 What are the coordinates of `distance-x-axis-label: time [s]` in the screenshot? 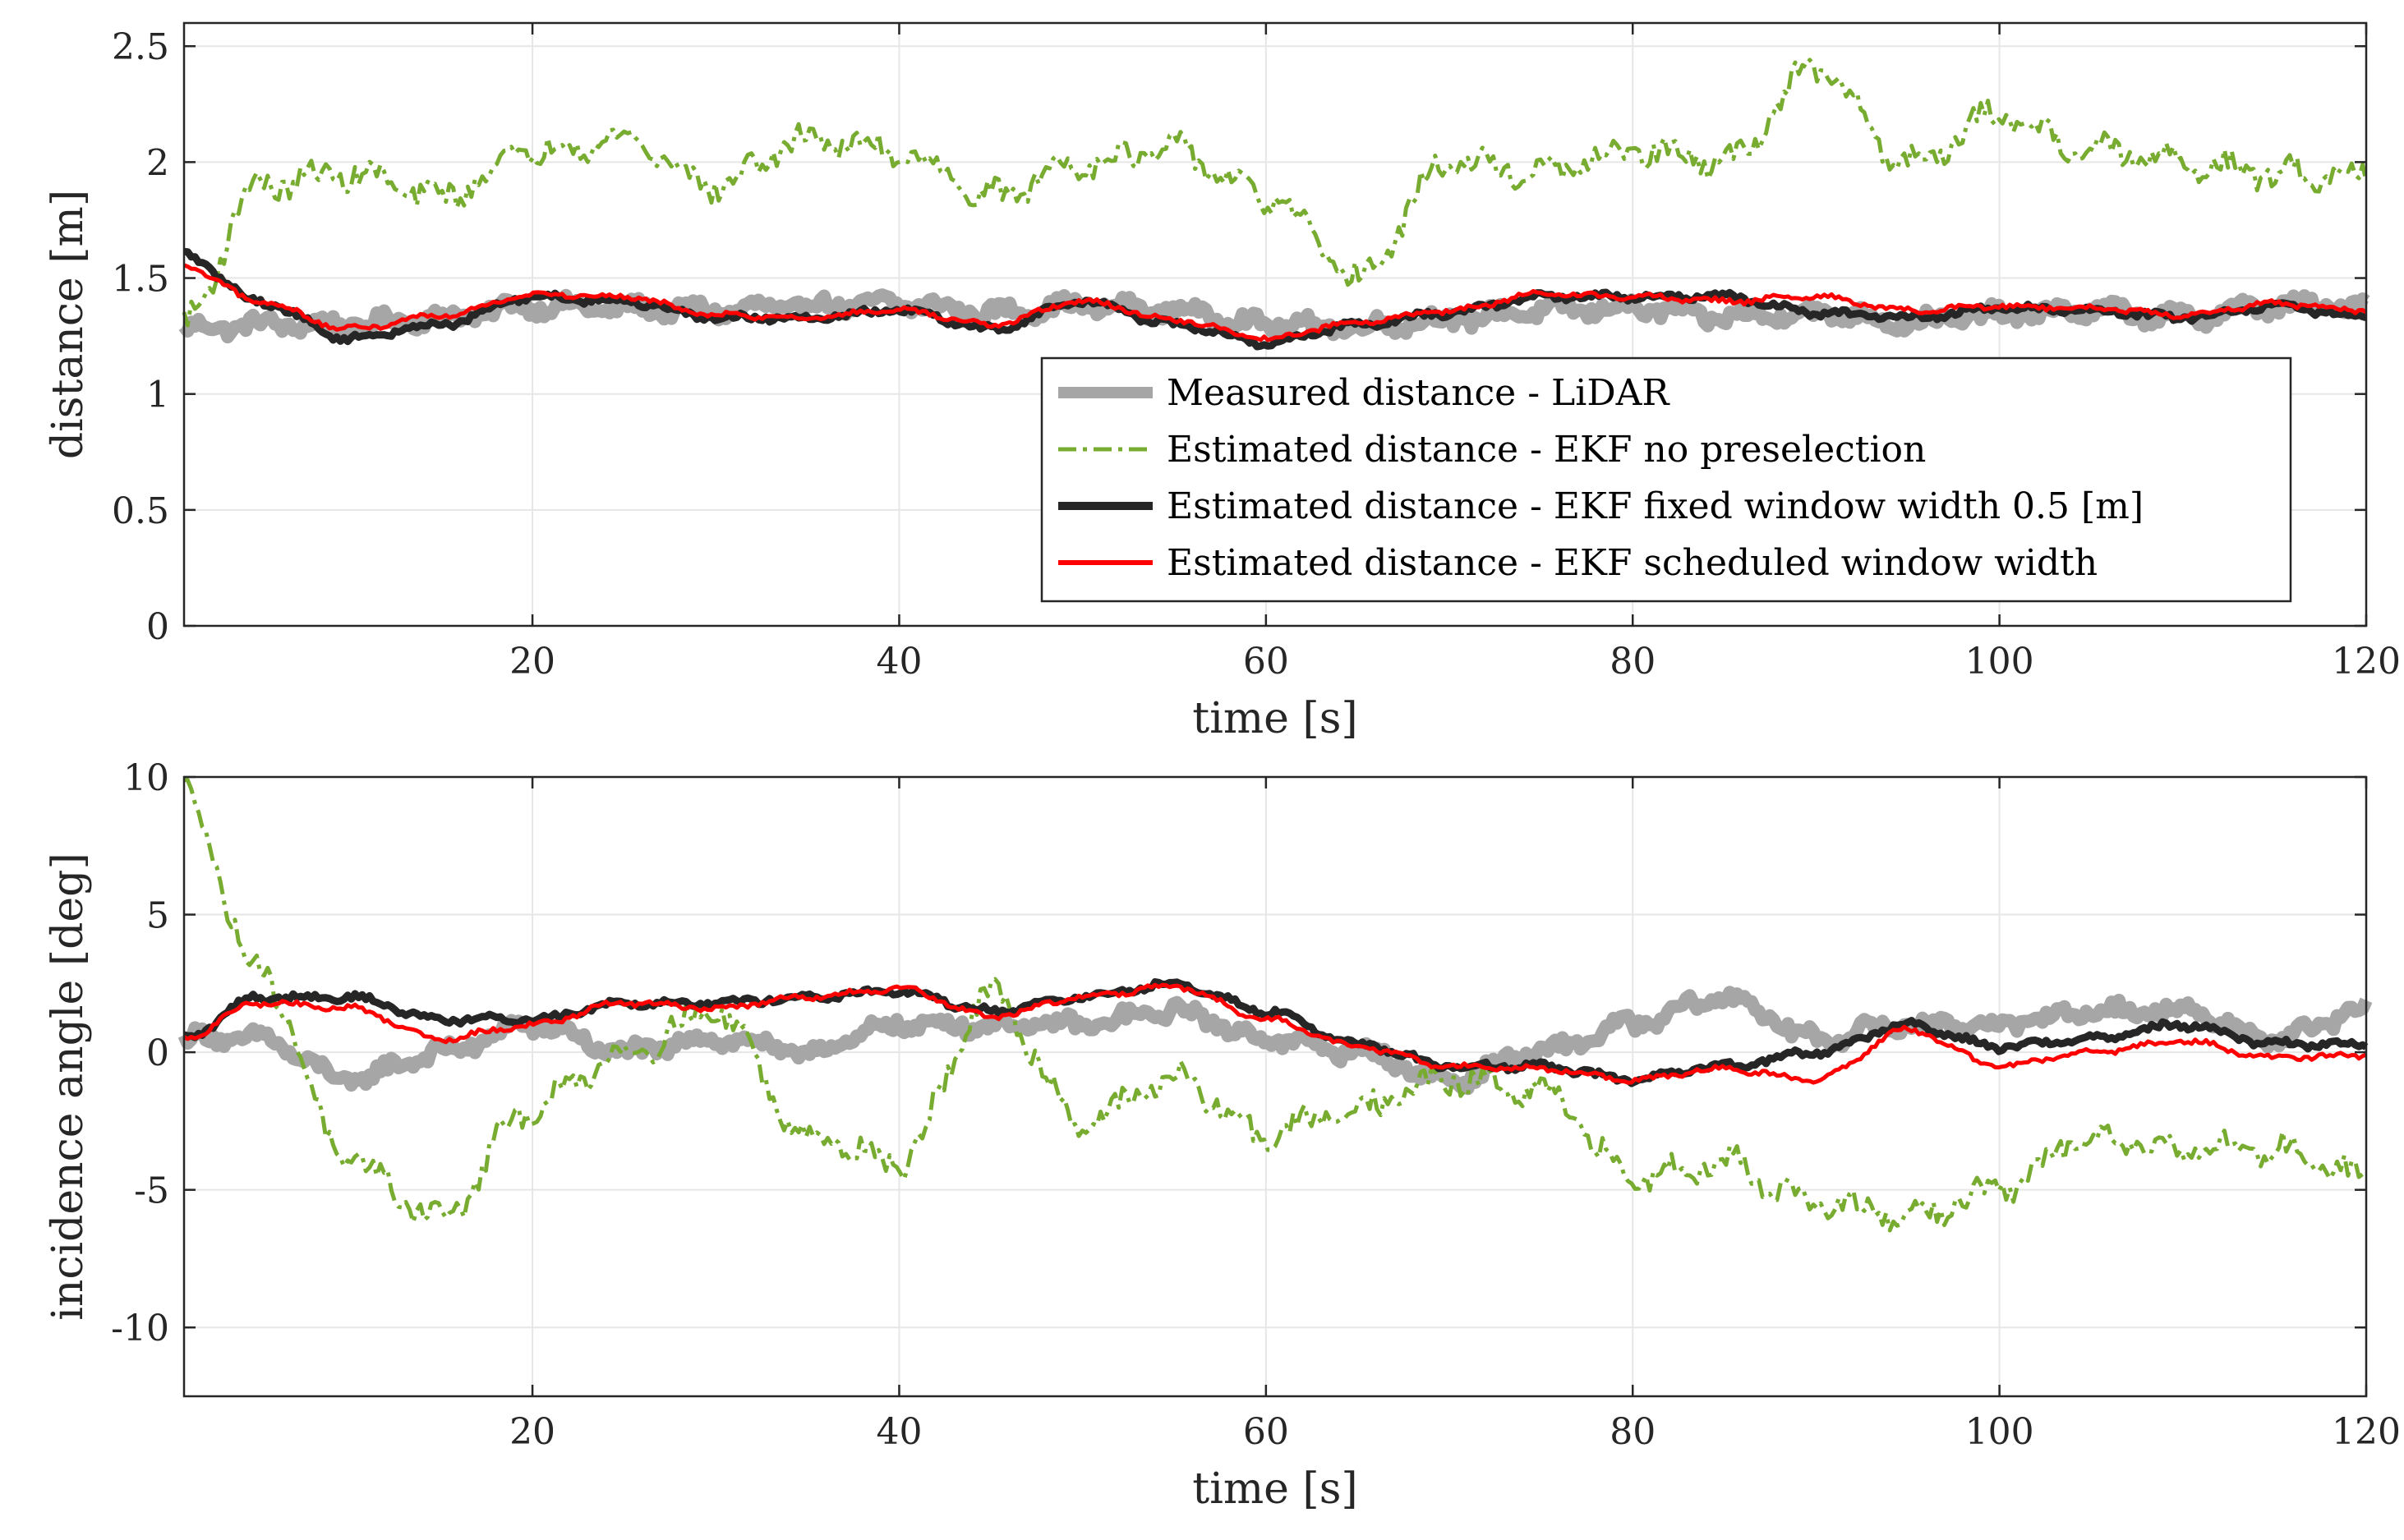 It's located at (1274, 718).